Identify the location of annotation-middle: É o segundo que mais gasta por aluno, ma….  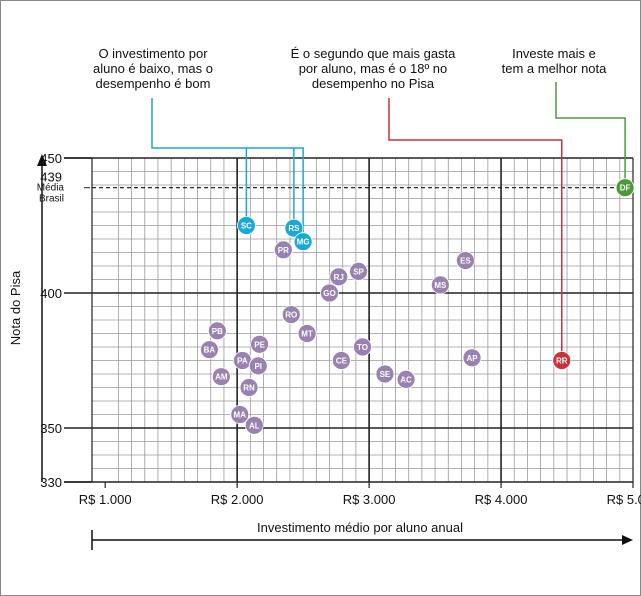
(373, 68).